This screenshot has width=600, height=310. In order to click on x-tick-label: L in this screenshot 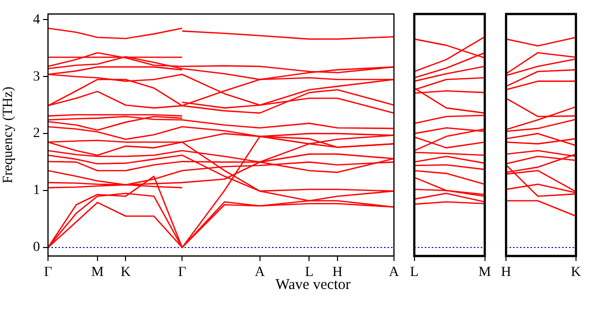, I will do `click(414, 272)`.